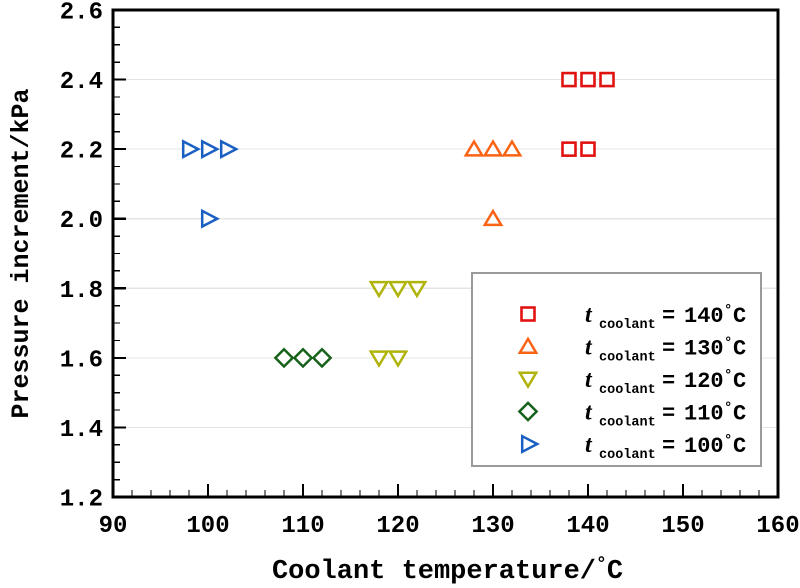 The width and height of the screenshot is (800, 588). I want to click on legend-box, so click(616, 369).